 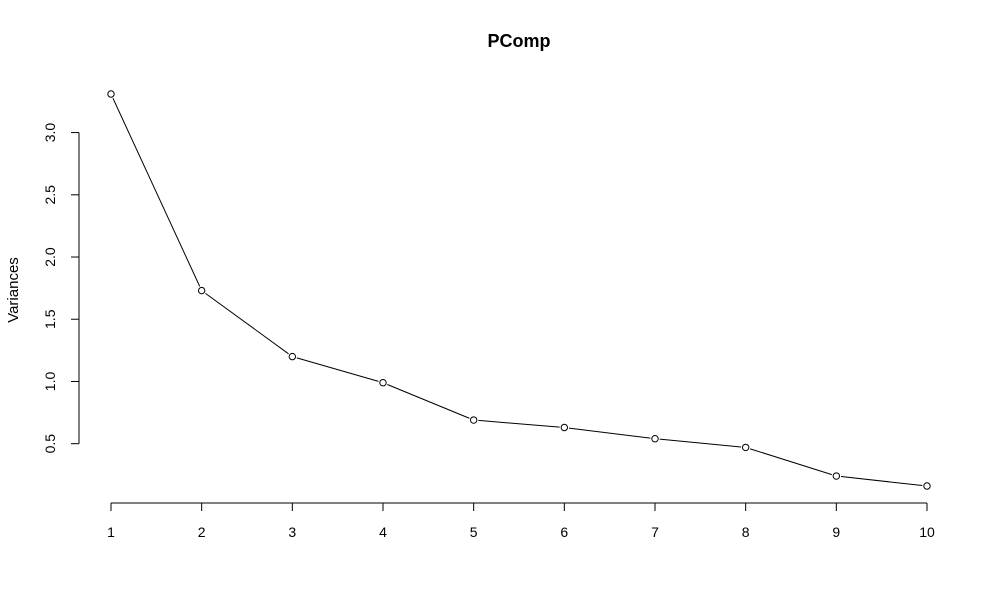 What do you see at coordinates (927, 532) in the screenshot?
I see `x-tick-label: 10` at bounding box center [927, 532].